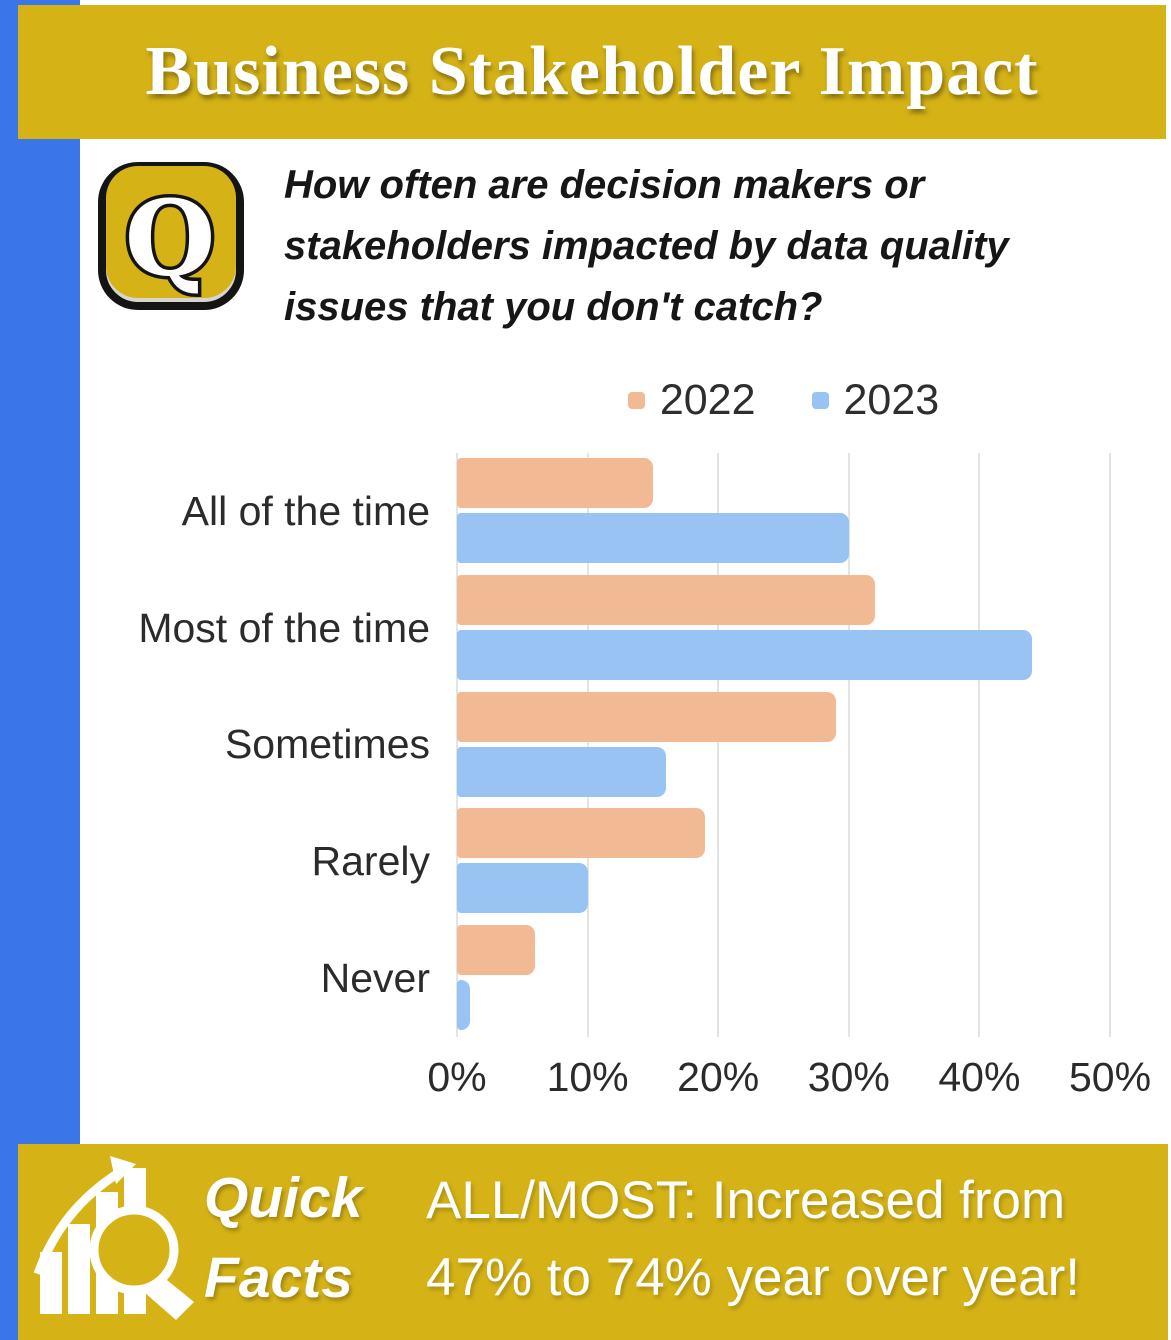 Image resolution: width=1171 pixels, height=1340 pixels. Describe the element at coordinates (848, 1077) in the screenshot. I see `x-tick-label: 30%` at that location.